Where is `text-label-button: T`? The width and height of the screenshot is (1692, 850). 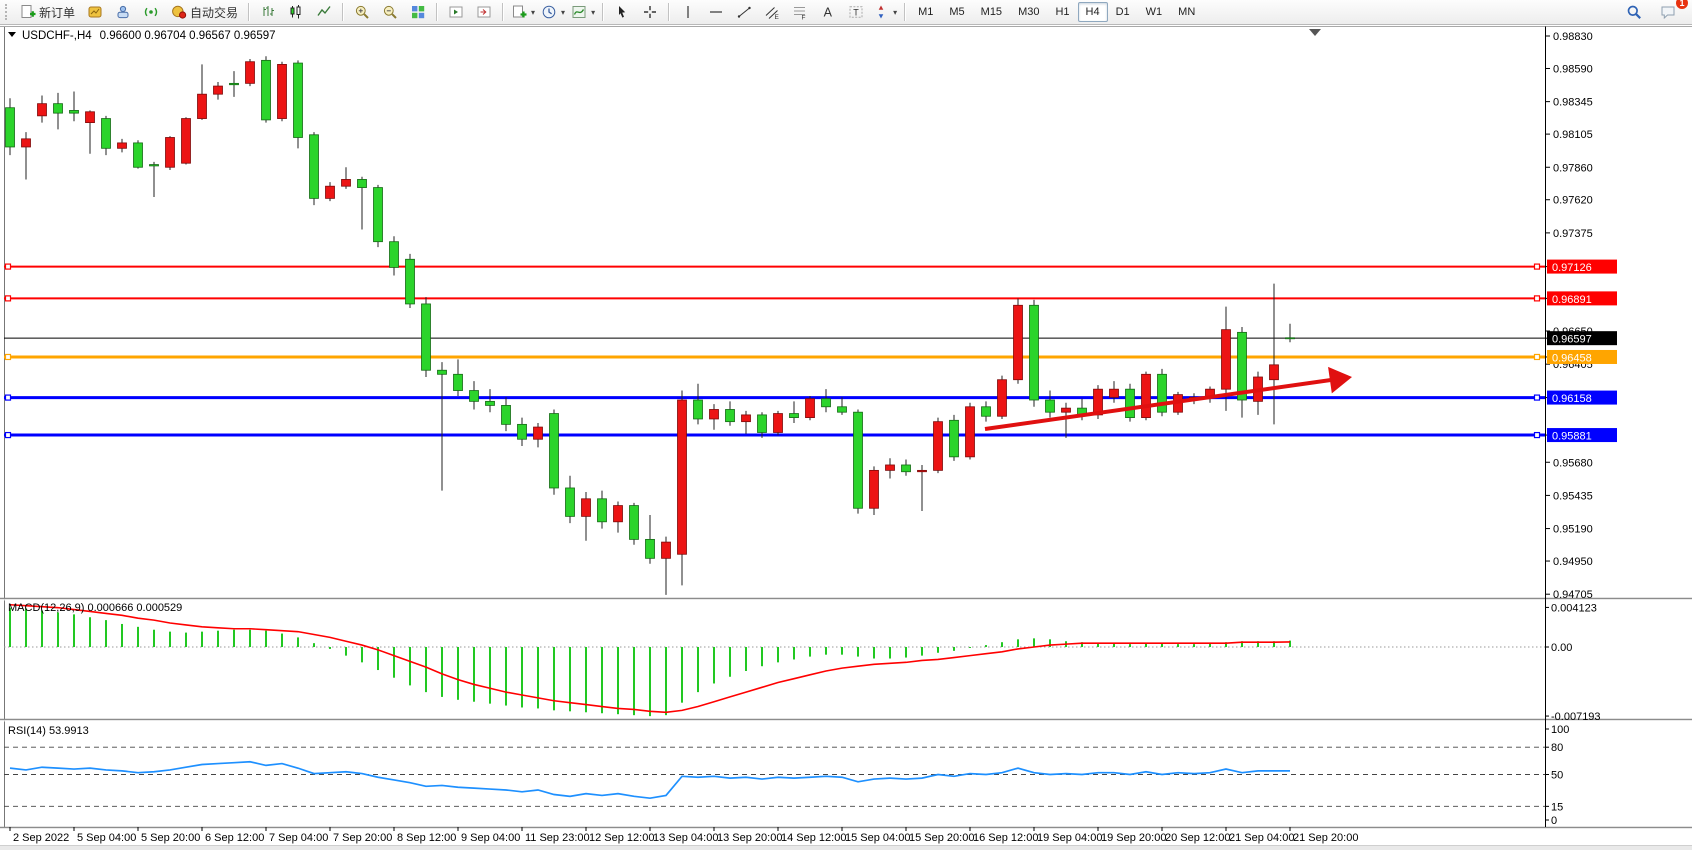
text-label-button: T is located at coordinates (856, 12).